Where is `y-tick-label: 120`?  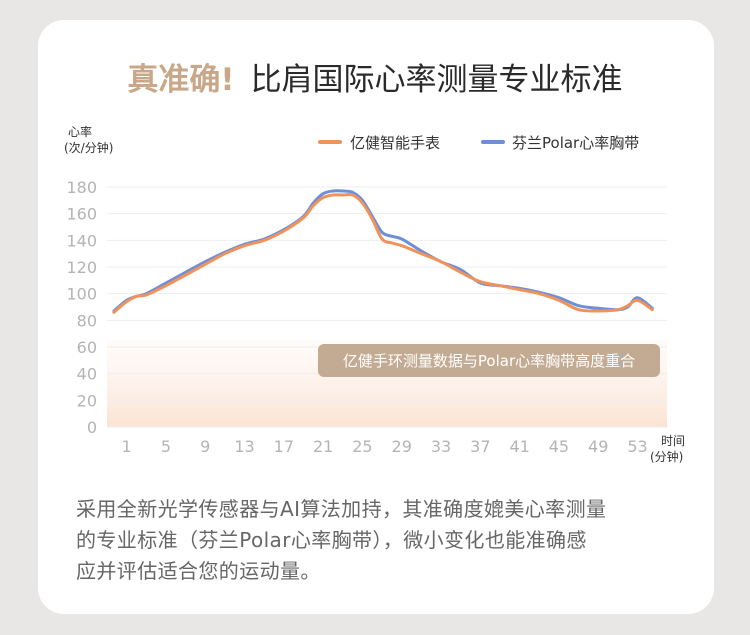
y-tick-label: 120 is located at coordinates (81, 267).